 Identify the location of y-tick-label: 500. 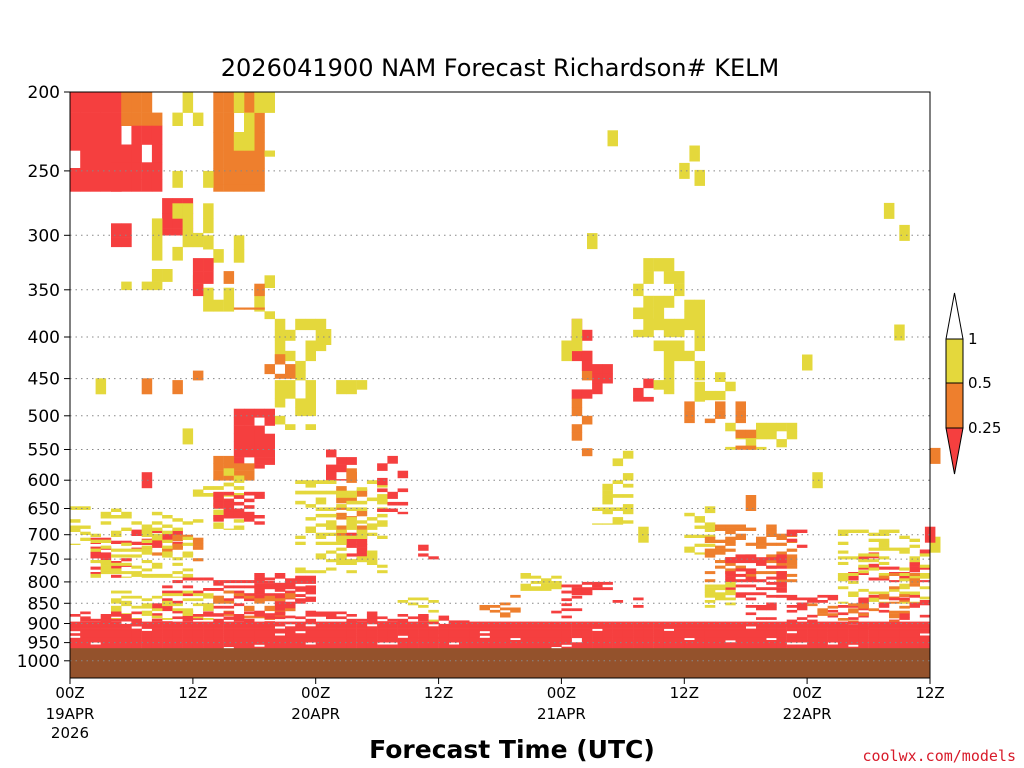
(44, 417).